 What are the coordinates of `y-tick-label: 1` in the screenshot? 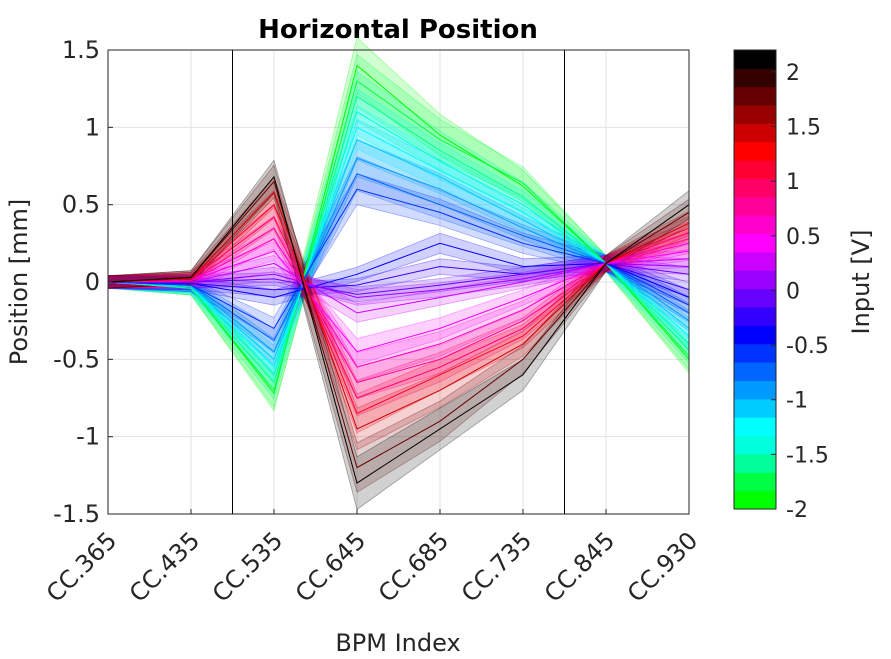 It's located at (92, 127).